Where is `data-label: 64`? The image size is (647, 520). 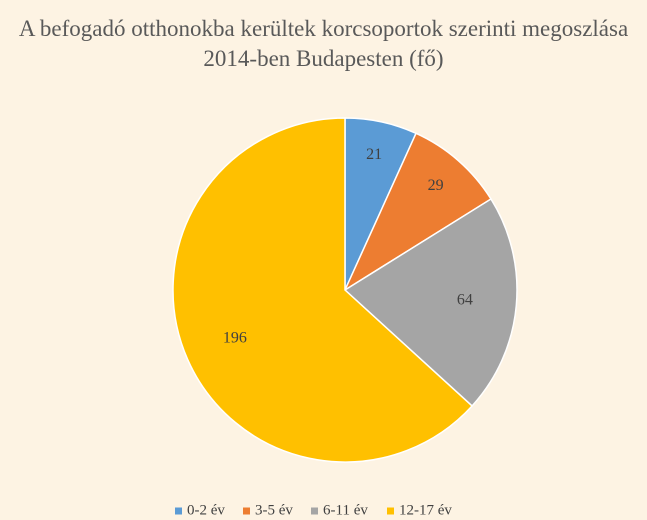 data-label: 64 is located at coordinates (465, 300).